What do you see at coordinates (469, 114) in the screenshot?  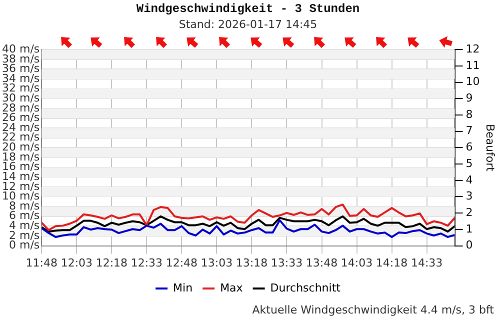 I see `y2-tick-label: 8` at bounding box center [469, 114].